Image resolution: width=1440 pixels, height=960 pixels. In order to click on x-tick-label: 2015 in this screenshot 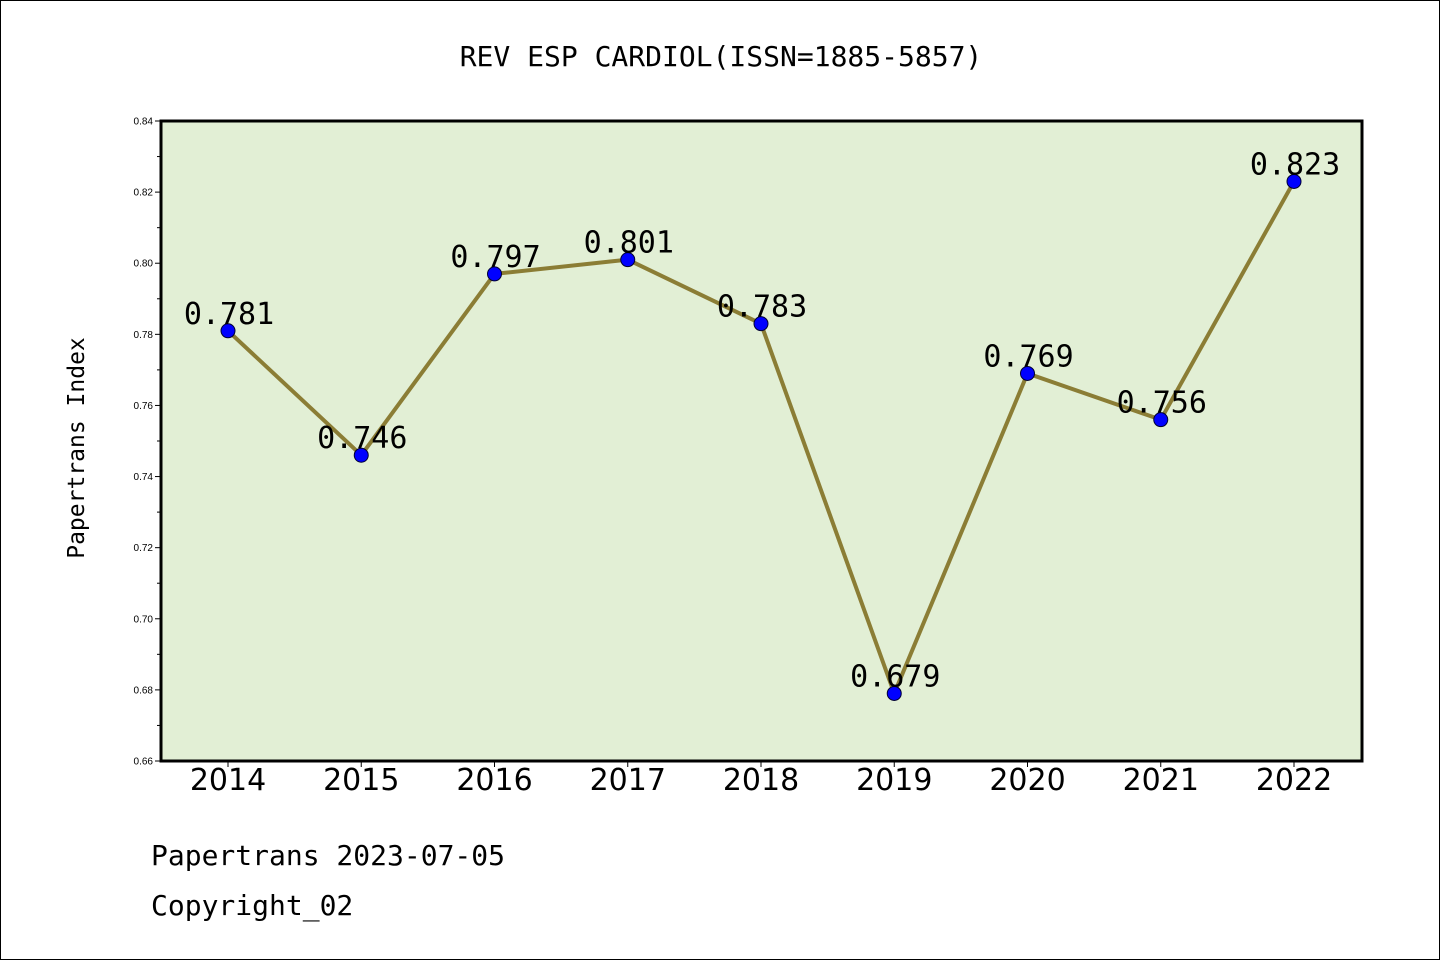, I will do `click(361, 780)`.